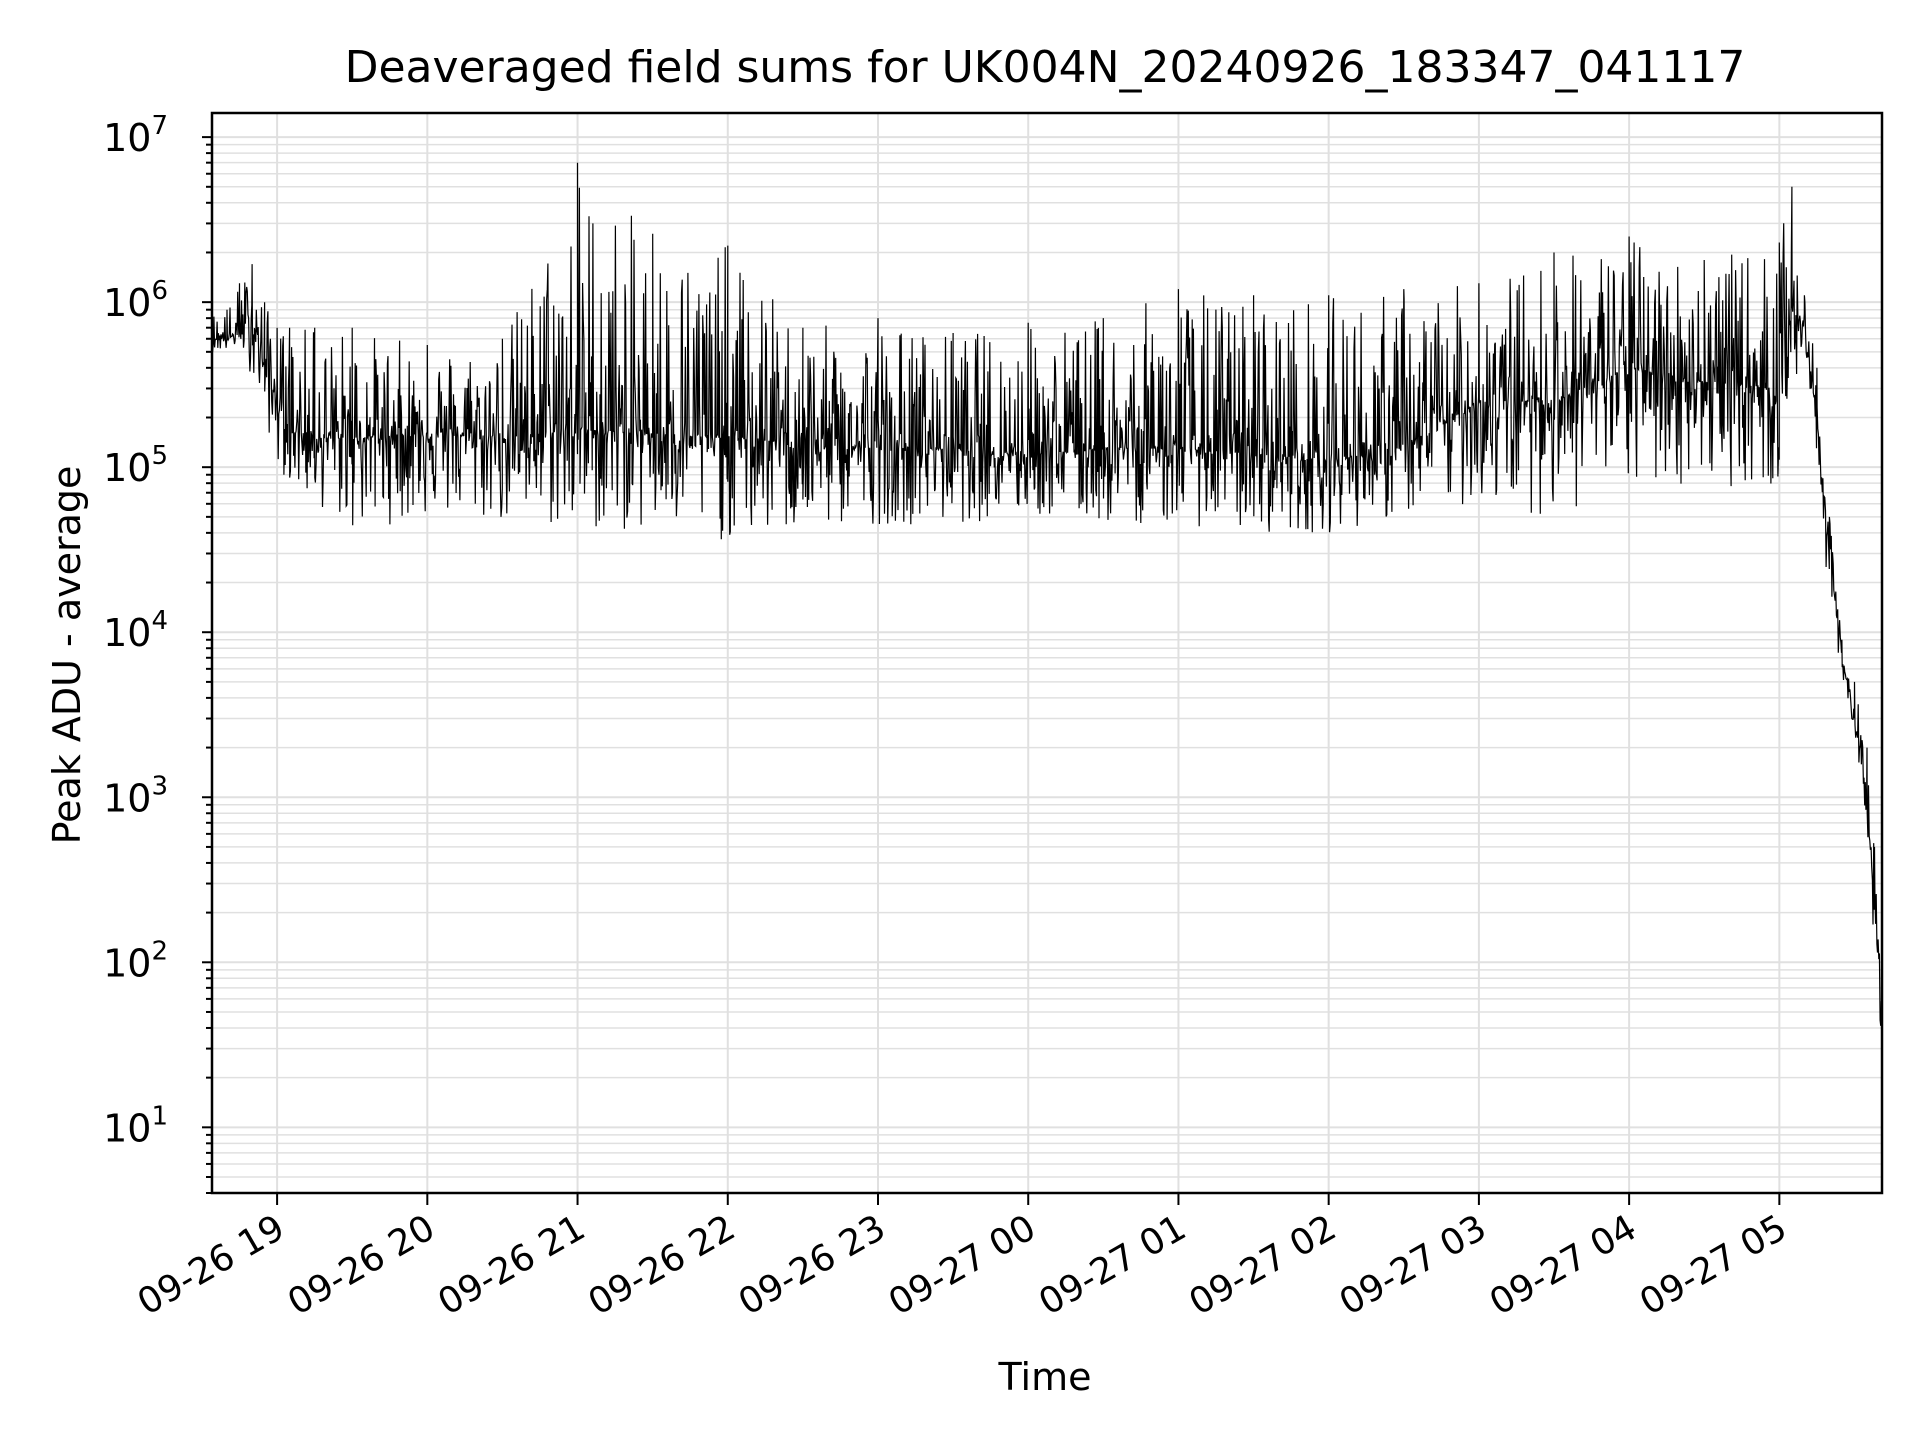 This screenshot has height=1440, width=1920. I want to click on x-tick-label: 09-27 00, so click(962, 1265).